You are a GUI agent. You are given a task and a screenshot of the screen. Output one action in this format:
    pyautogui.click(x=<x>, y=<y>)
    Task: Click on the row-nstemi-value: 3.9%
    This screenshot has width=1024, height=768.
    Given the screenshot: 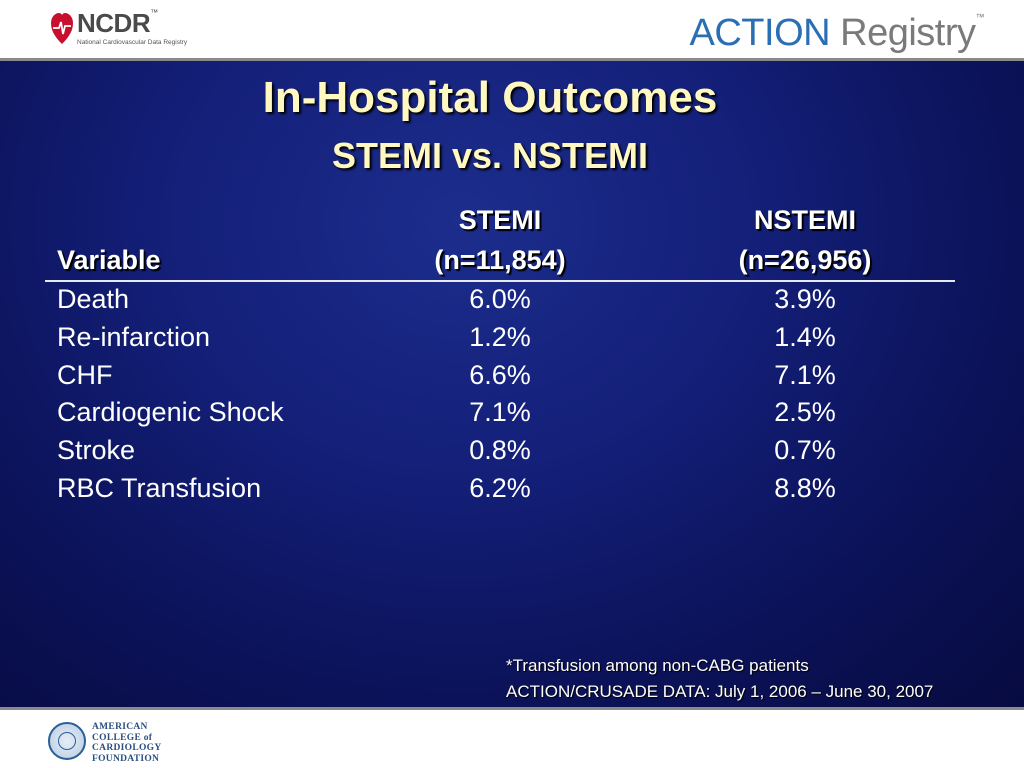 What is the action you would take?
    pyautogui.click(x=805, y=299)
    